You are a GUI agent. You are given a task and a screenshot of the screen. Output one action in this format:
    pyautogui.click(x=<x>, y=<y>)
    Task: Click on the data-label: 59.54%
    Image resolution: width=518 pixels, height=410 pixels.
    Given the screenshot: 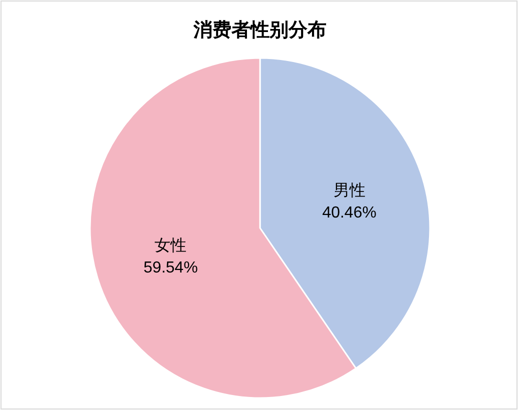 What is the action you would take?
    pyautogui.click(x=171, y=268)
    